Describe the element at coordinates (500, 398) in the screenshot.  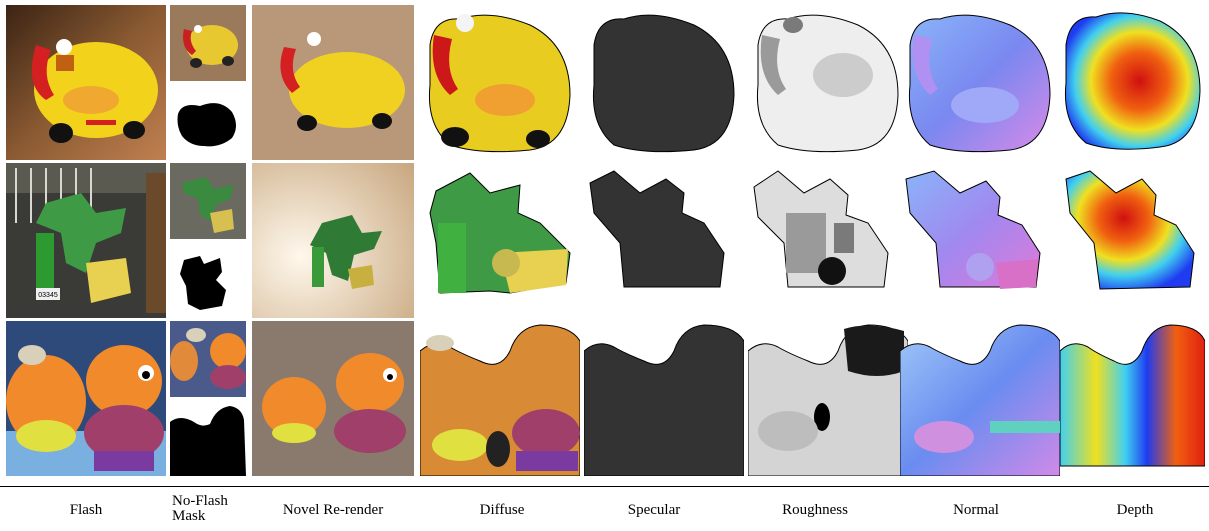
I see `row3-diffuse` at that location.